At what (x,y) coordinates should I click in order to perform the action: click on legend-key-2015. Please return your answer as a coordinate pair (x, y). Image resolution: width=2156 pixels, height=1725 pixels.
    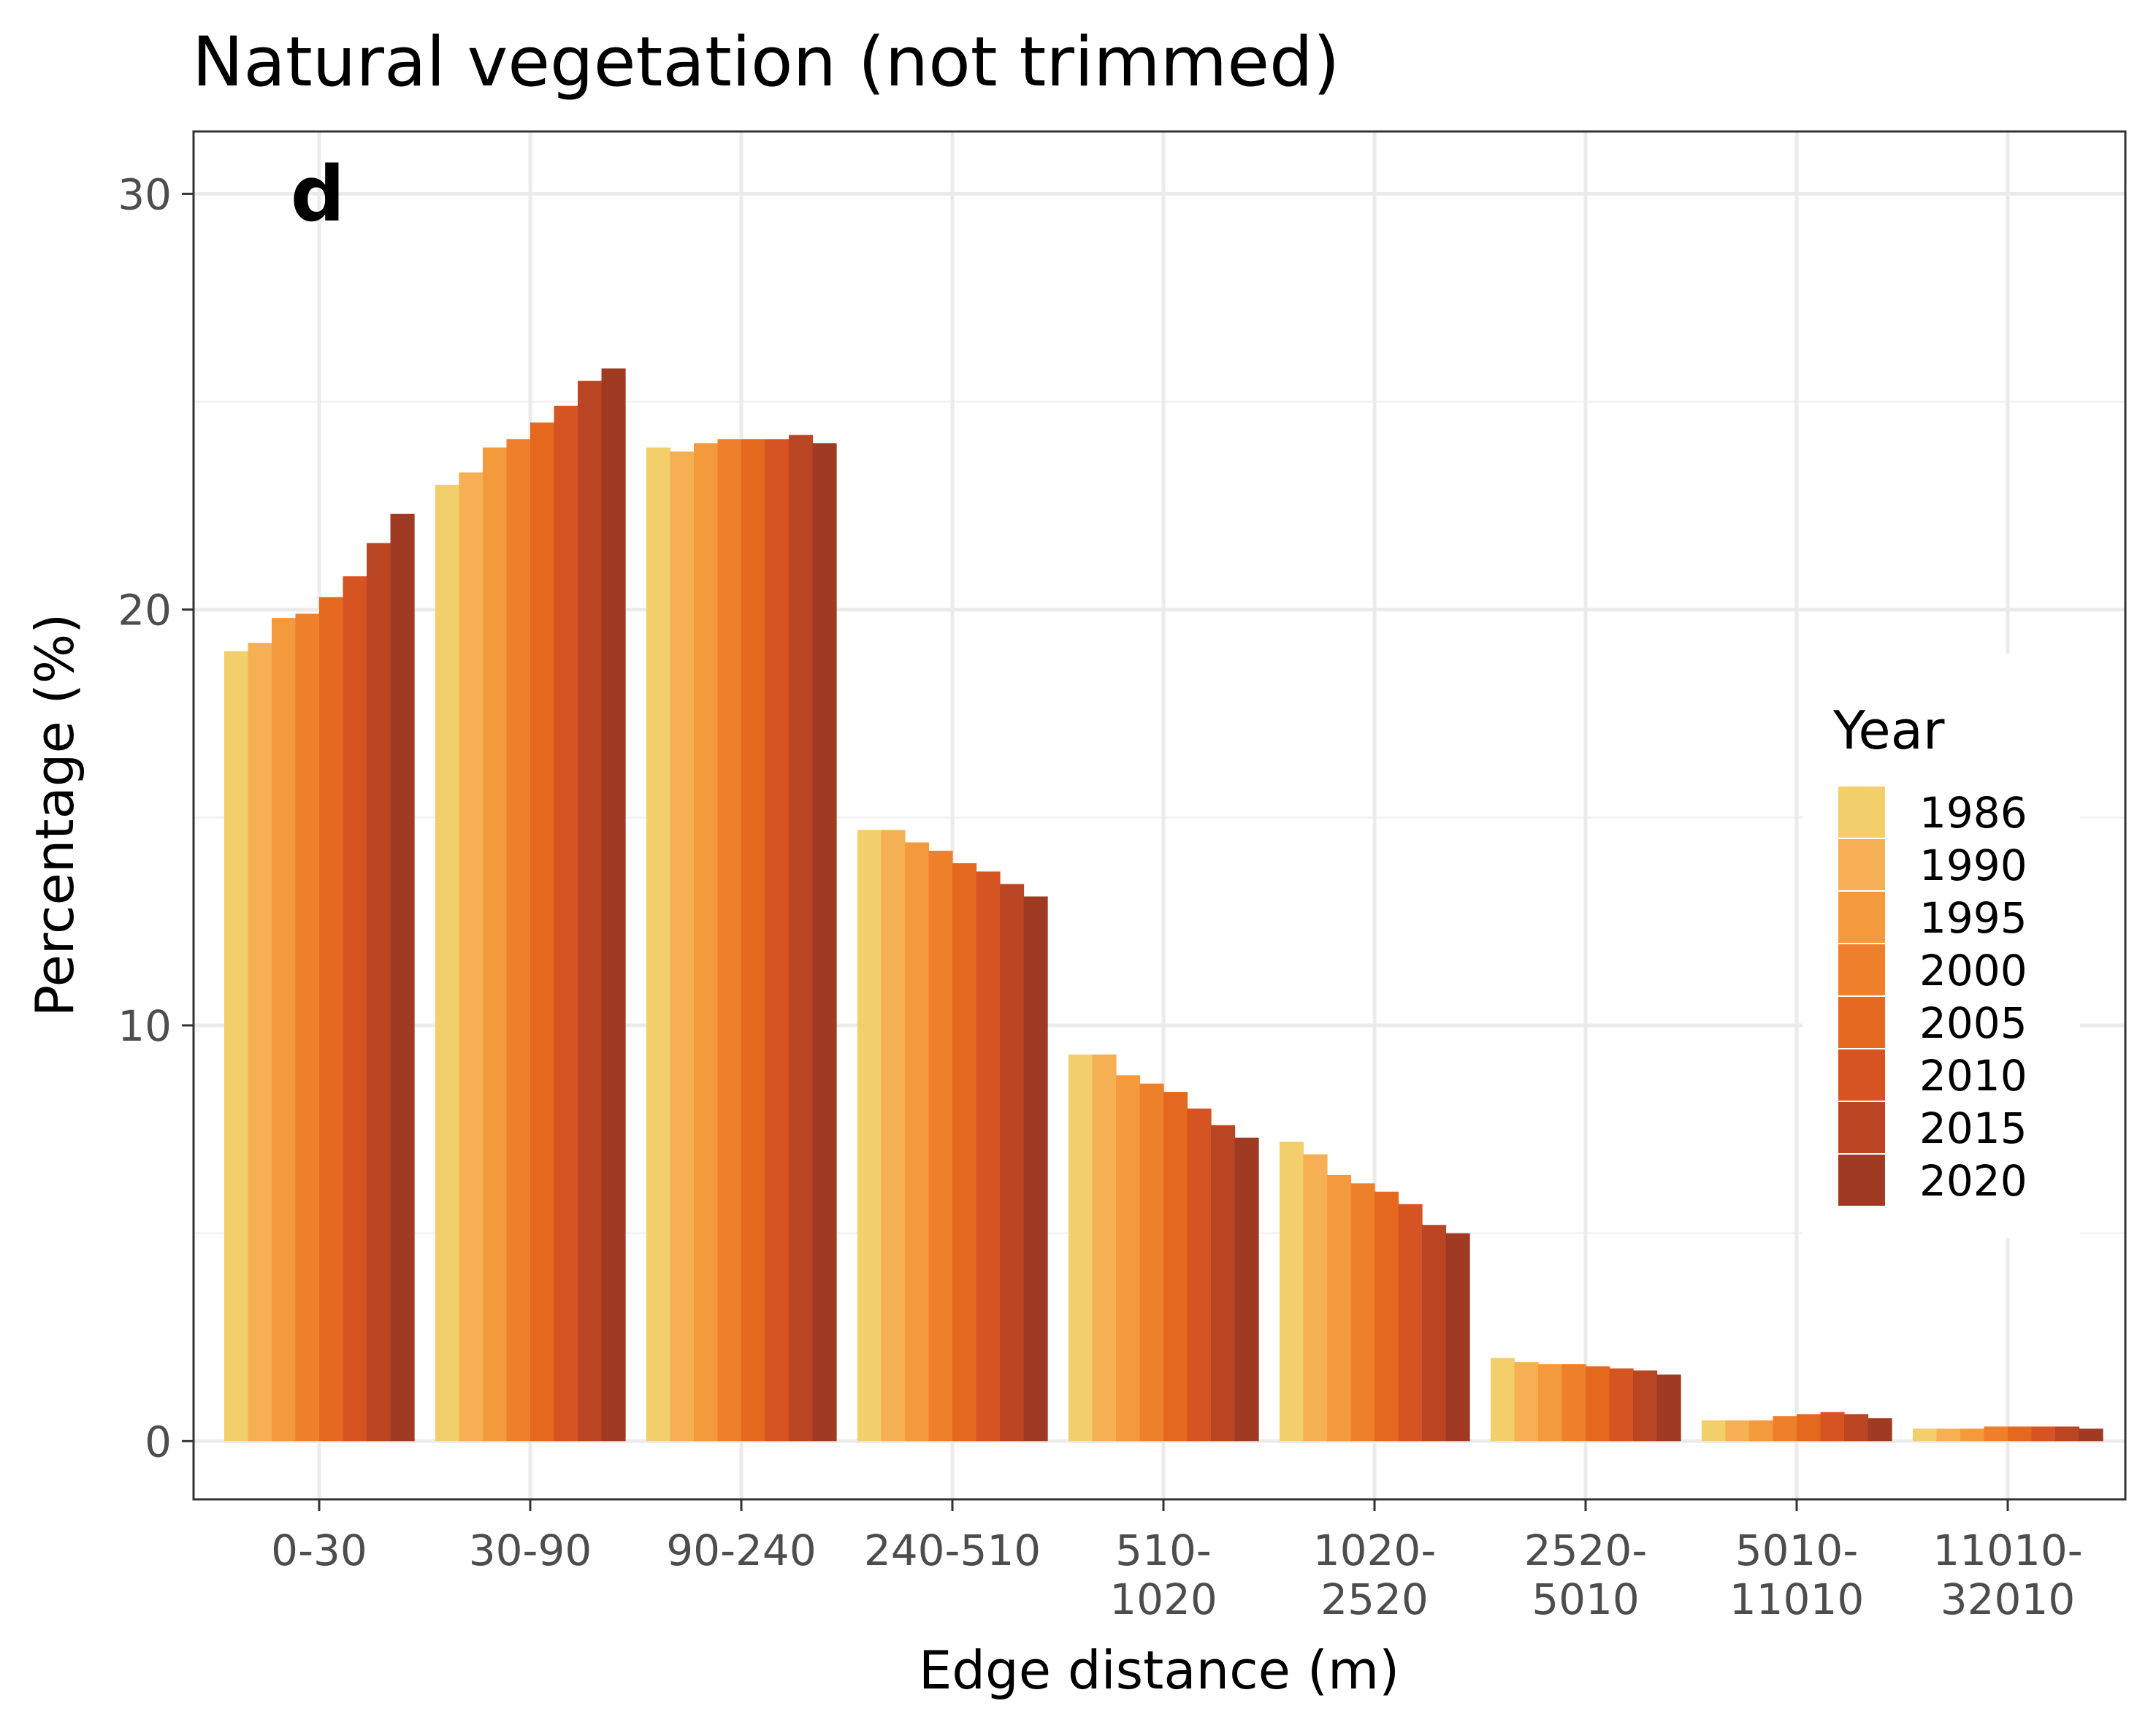
    Looking at the image, I should click on (1862, 1128).